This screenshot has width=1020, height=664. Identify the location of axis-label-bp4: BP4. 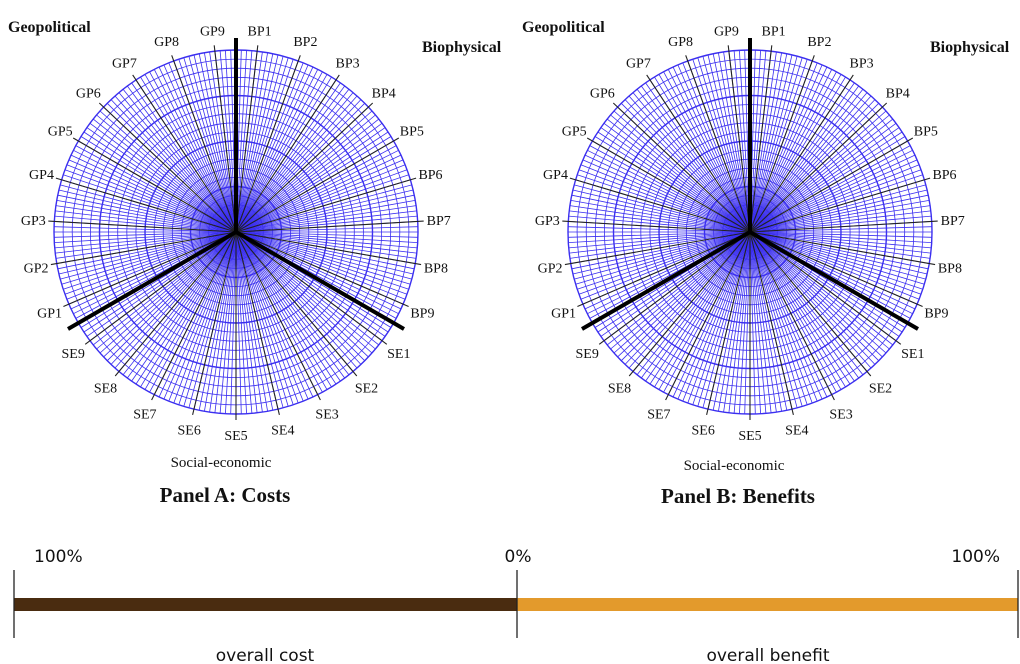
(898, 94).